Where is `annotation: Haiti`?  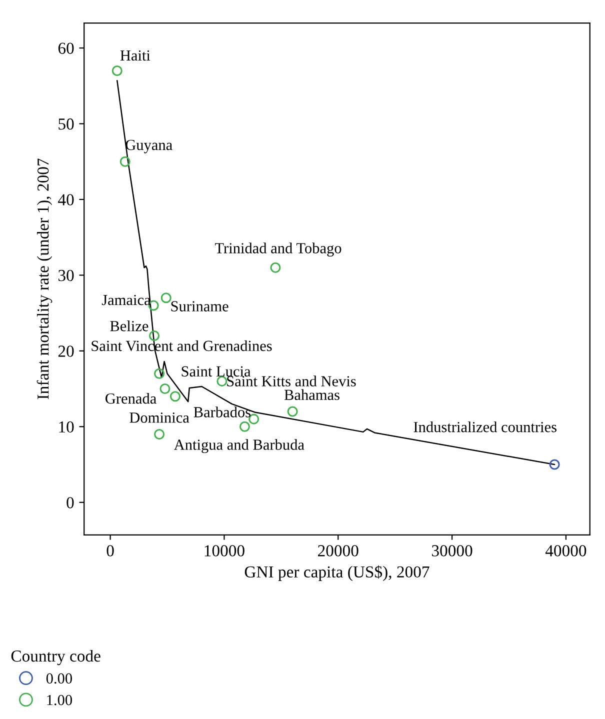 annotation: Haiti is located at coordinates (135, 55).